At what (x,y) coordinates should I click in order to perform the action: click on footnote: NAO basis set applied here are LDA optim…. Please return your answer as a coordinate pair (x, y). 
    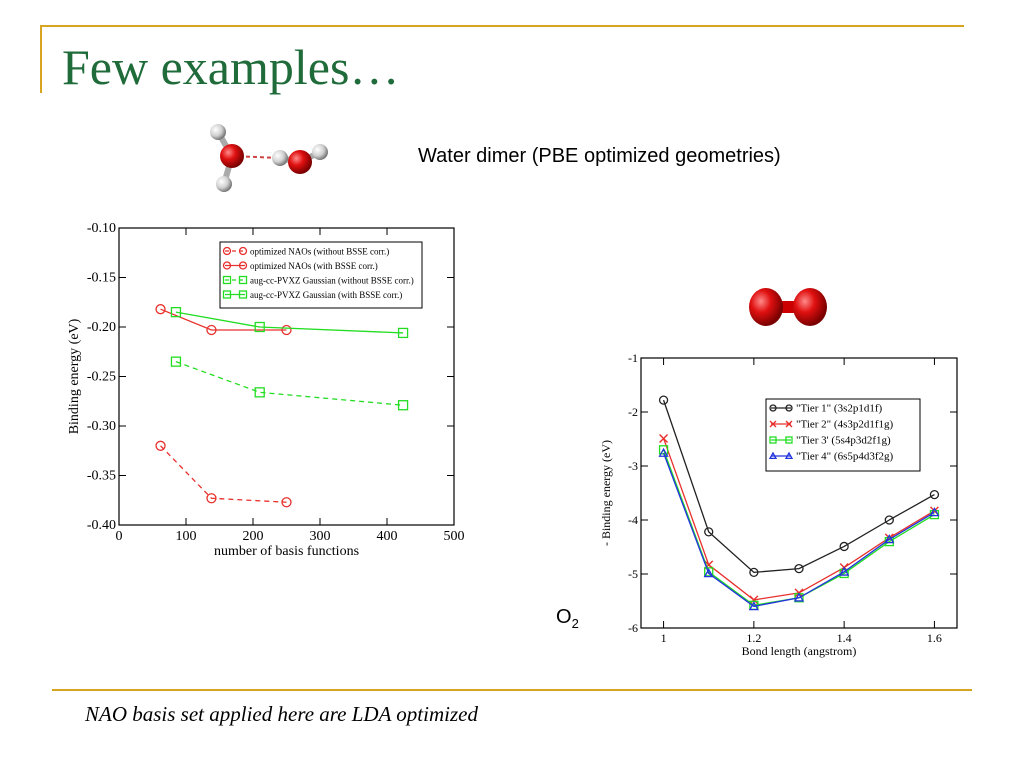
    Looking at the image, I should click on (281, 714).